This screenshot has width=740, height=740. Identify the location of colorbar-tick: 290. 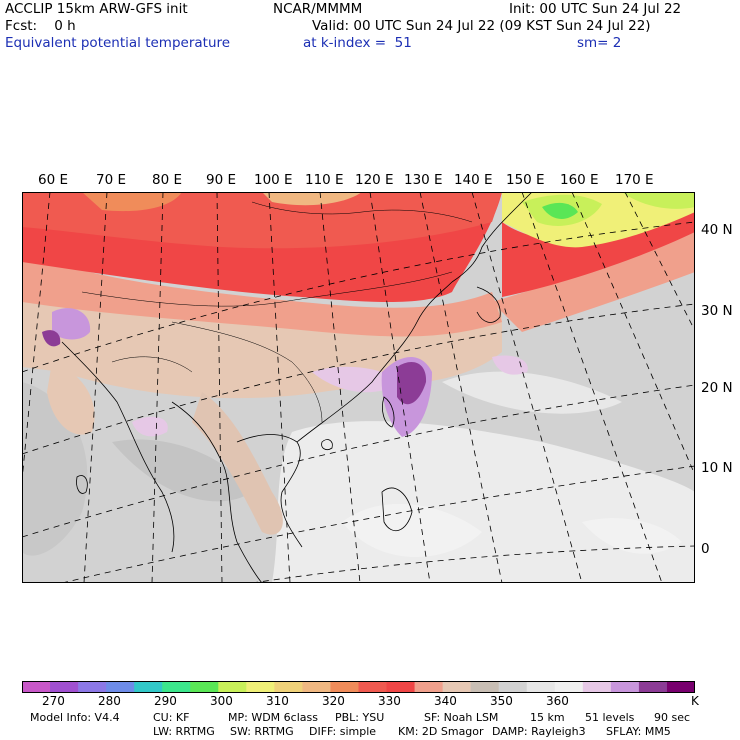
(165, 701).